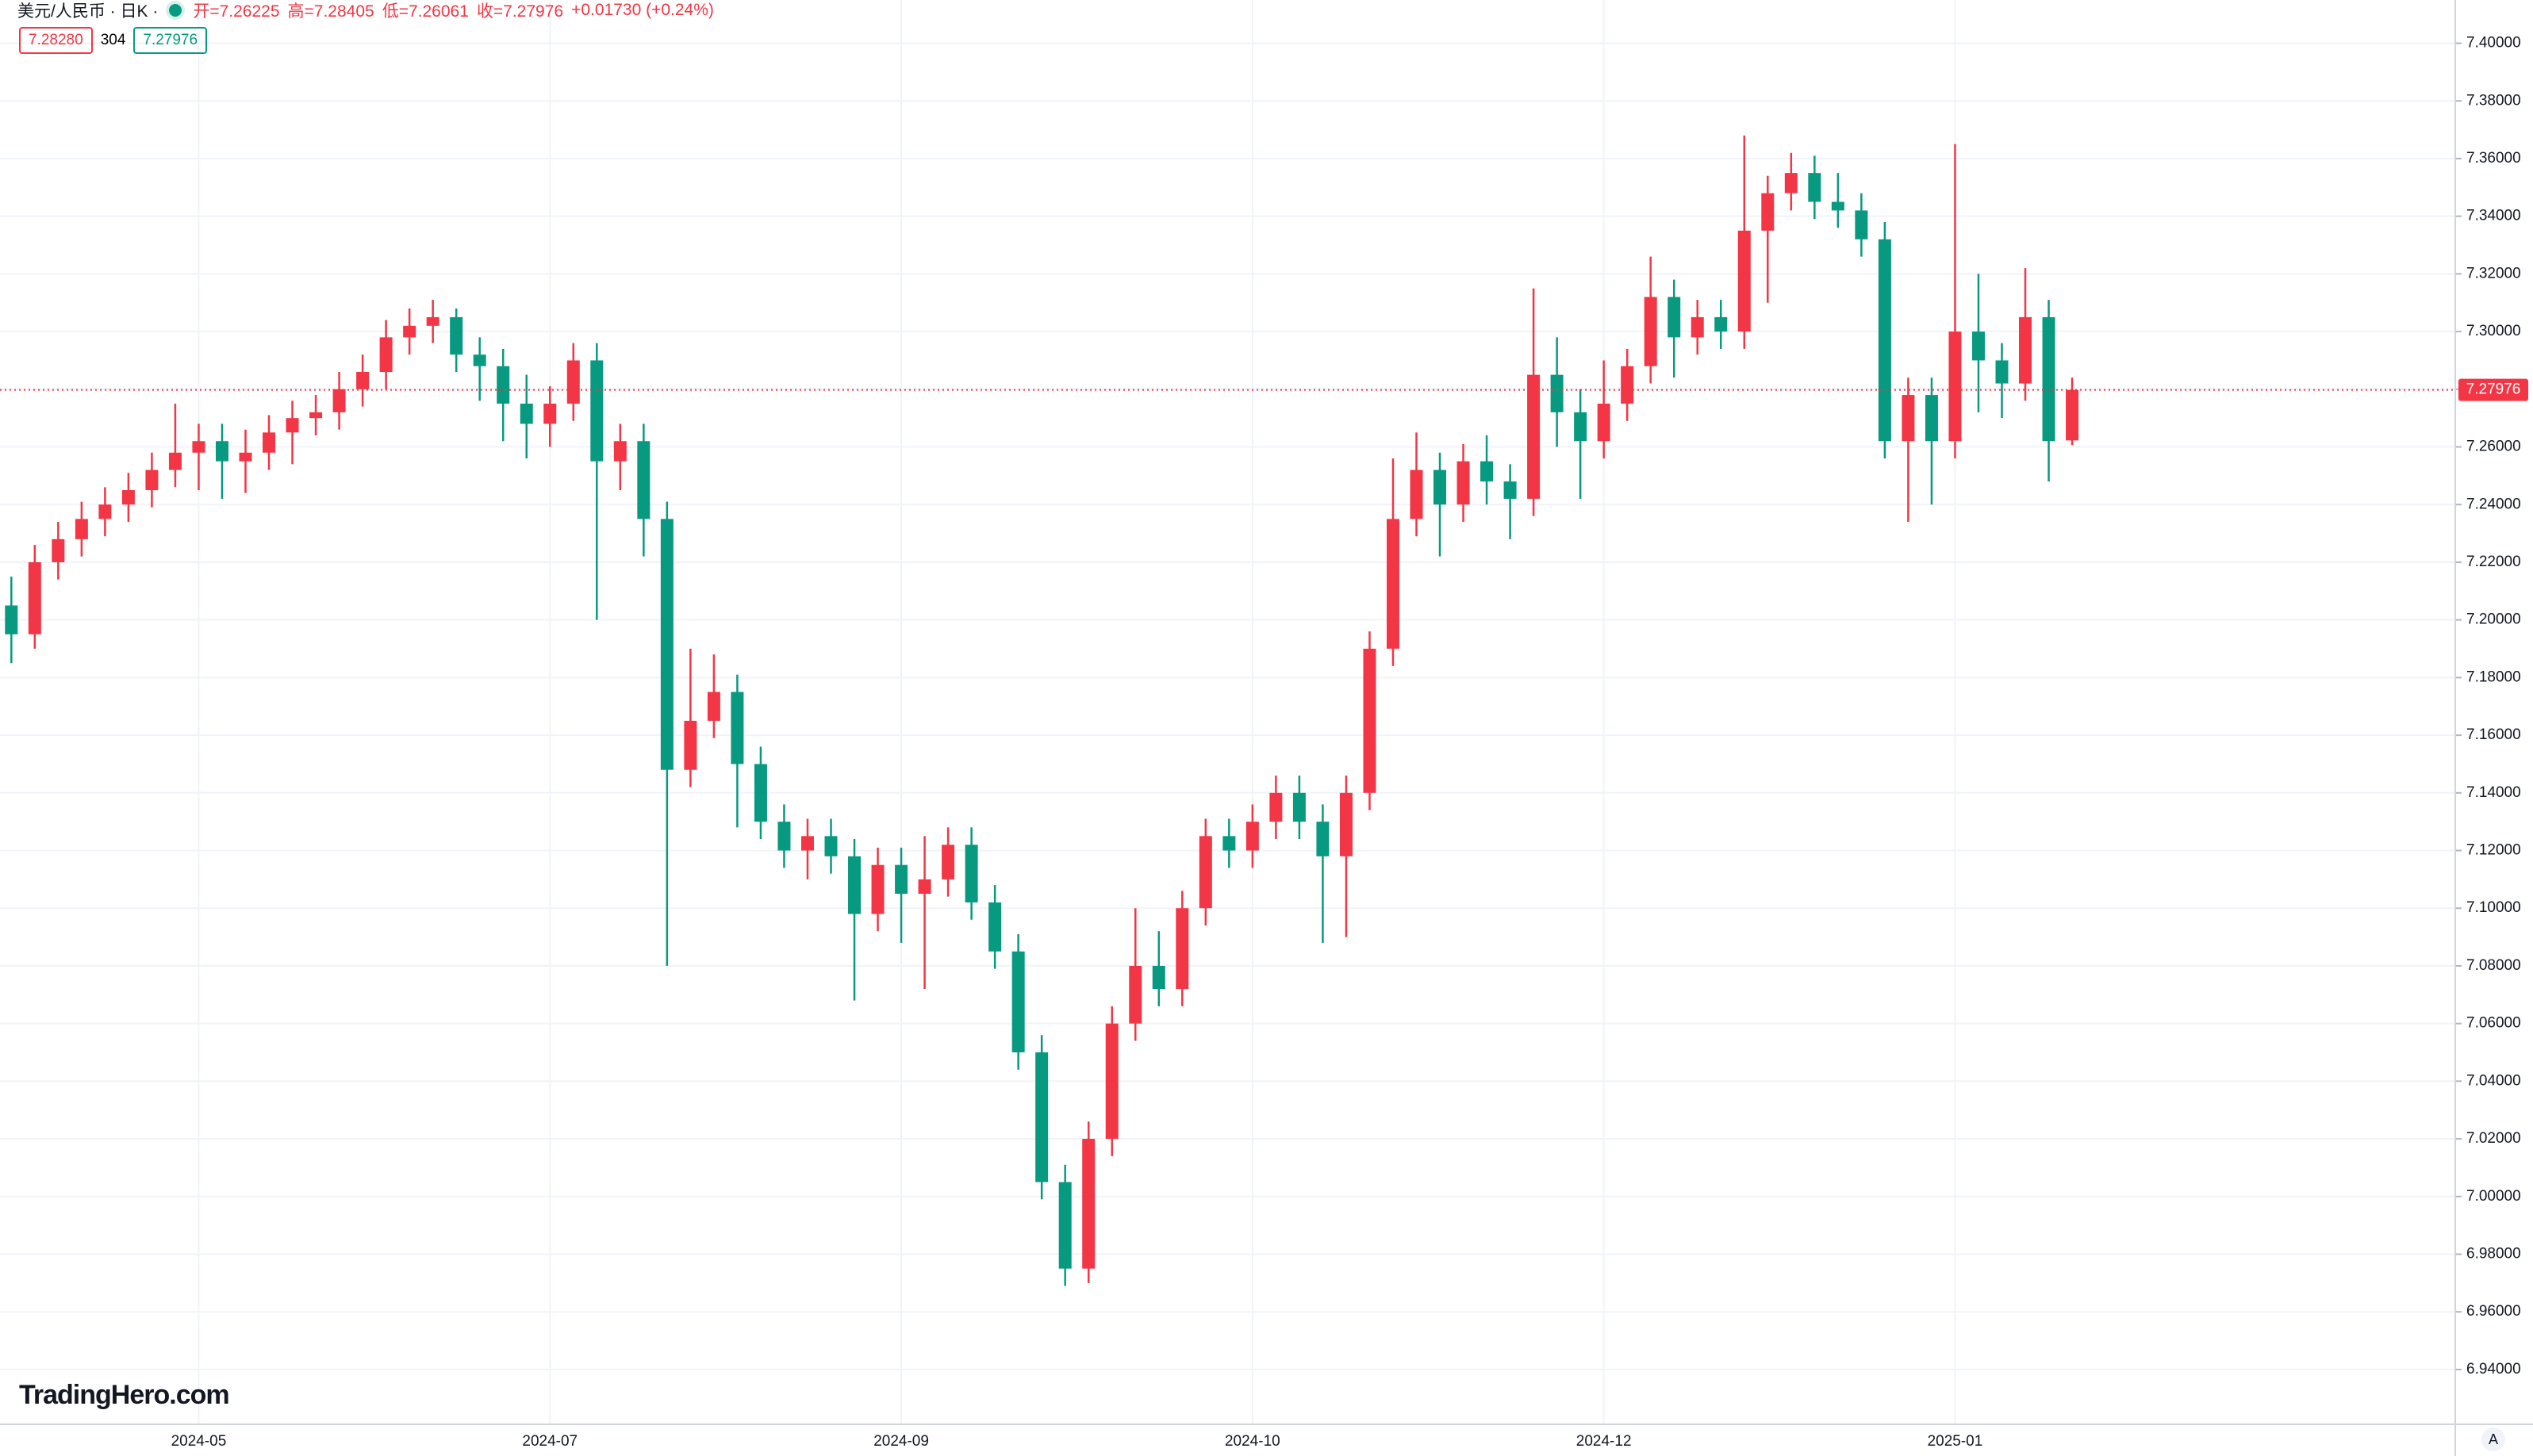 The width and height of the screenshot is (2533, 1456). Describe the element at coordinates (2494, 562) in the screenshot. I see `y-tick-label: 7.22000` at that location.